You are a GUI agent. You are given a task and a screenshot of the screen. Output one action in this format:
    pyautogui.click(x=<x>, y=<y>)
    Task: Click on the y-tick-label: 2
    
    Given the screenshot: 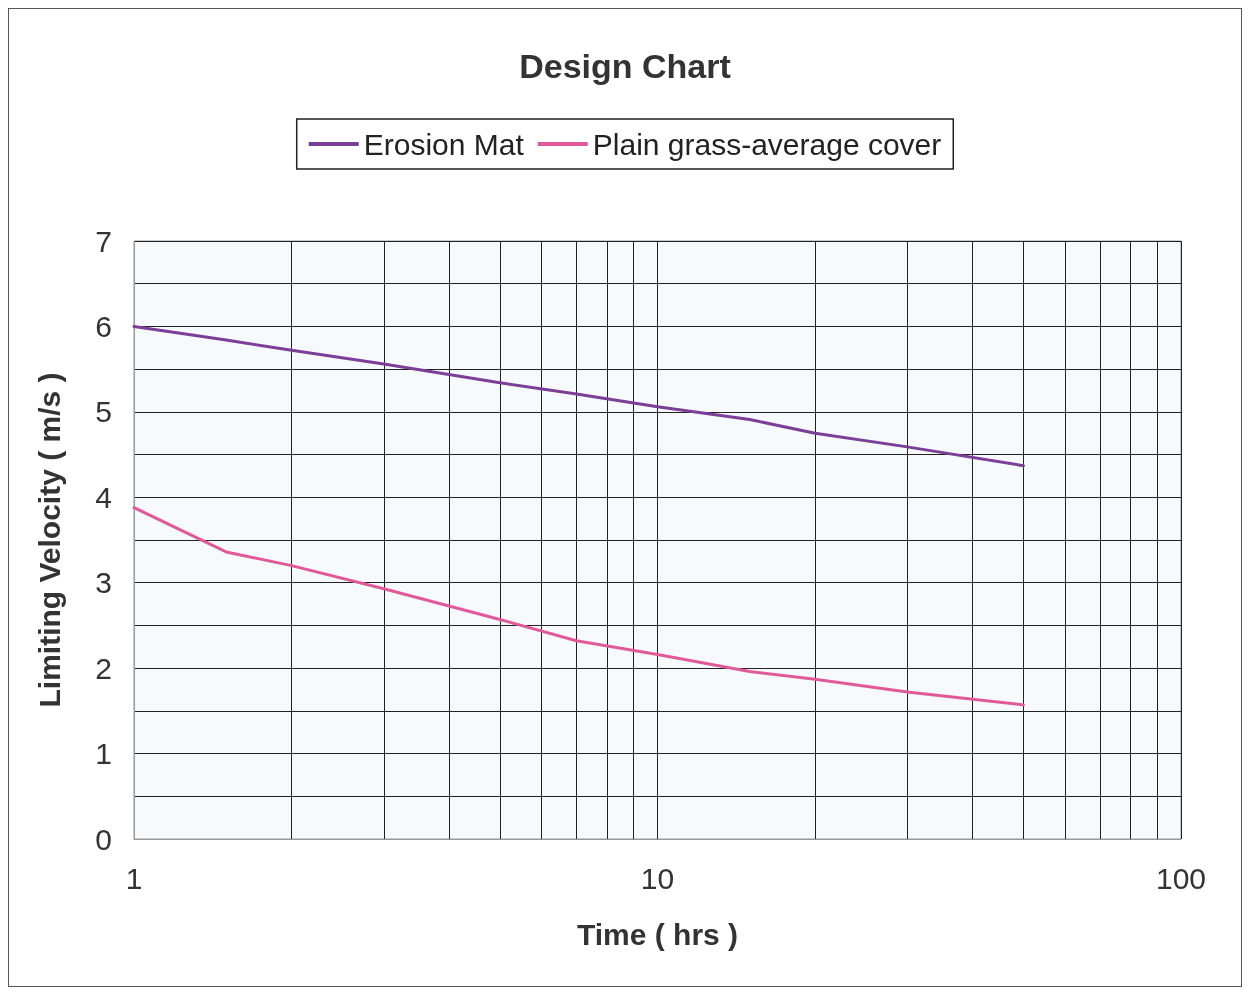 What is the action you would take?
    pyautogui.click(x=103, y=668)
    